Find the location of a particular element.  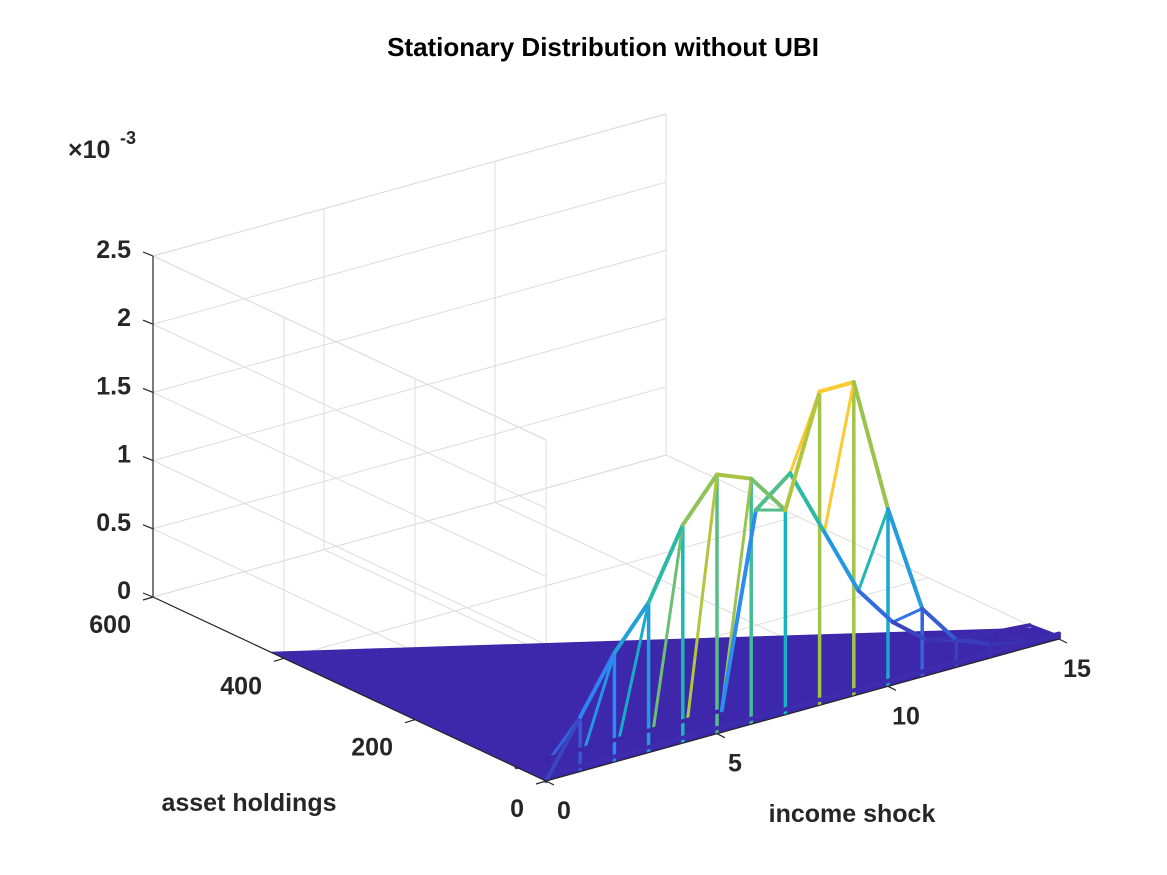

y-tick-label: 200 is located at coordinates (372, 748).